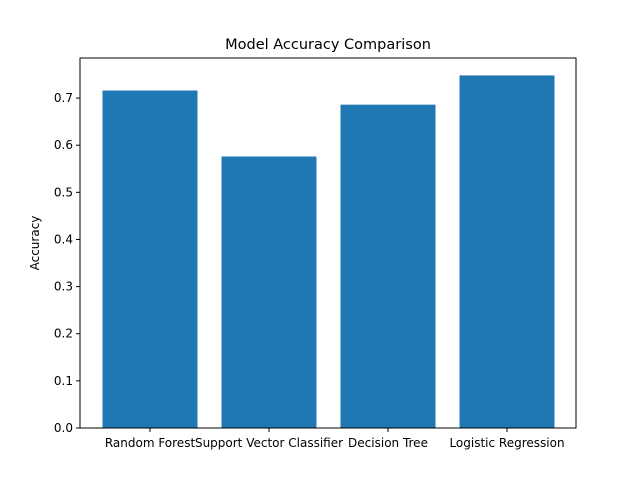 The height and width of the screenshot is (485, 640). Describe the element at coordinates (63, 145) in the screenshot. I see `y-tick-label-6: 0.6` at that location.